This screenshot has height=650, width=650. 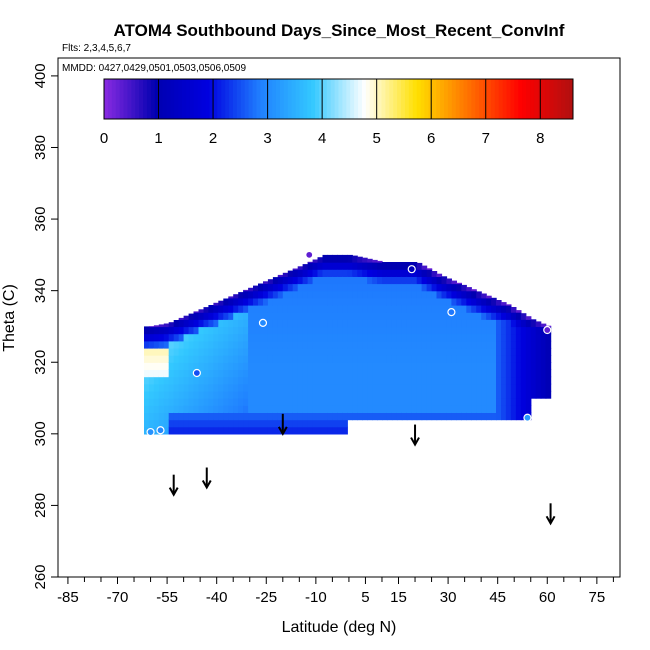 I want to click on x-axis: -85 -70 -55 -40 -25 -10 5 15 30 45 60 75, so click(x=335, y=591).